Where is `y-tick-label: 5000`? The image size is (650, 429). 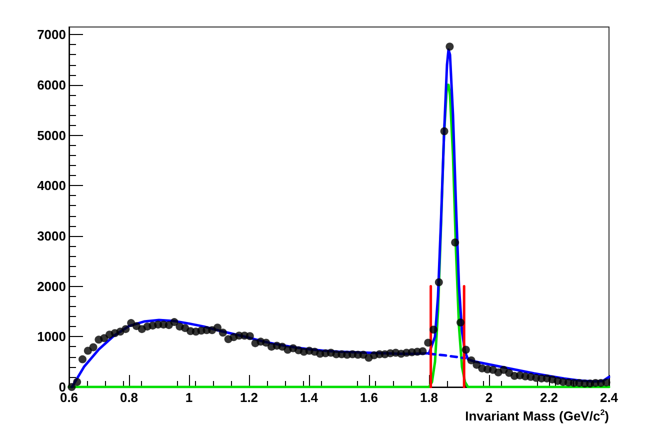
y-tick-label: 5000 is located at coordinates (51, 135).